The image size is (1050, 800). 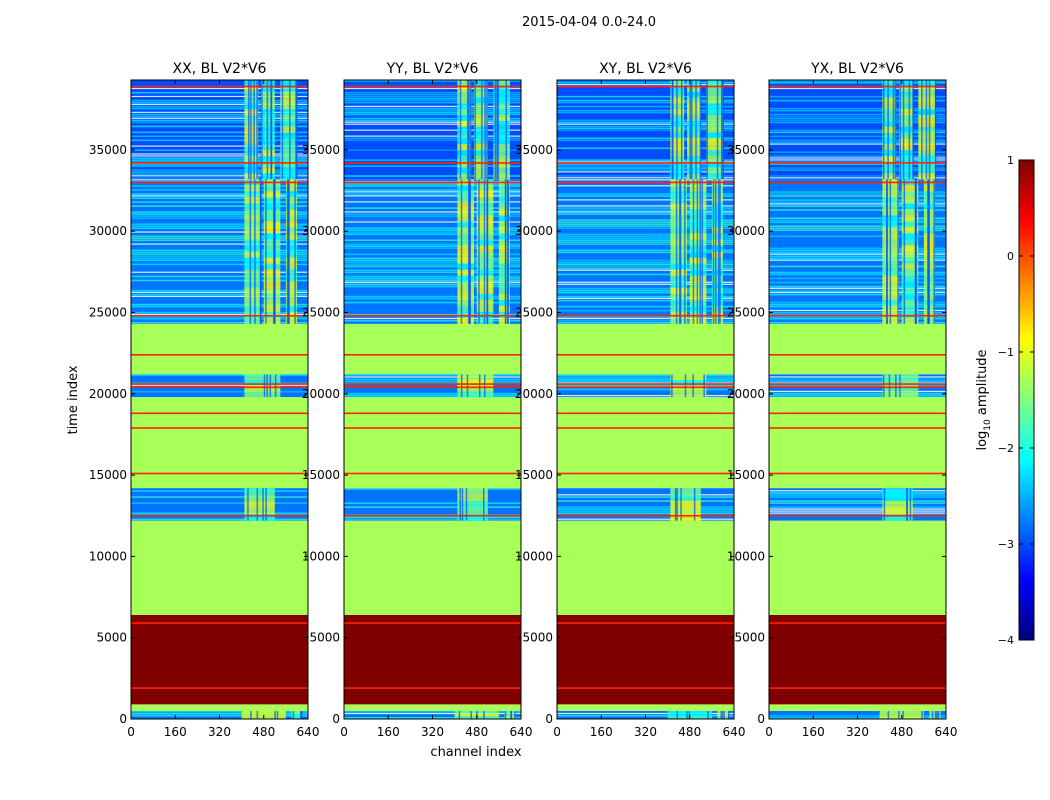 What do you see at coordinates (344, 732) in the screenshot?
I see `x-tick-label: 0` at bounding box center [344, 732].